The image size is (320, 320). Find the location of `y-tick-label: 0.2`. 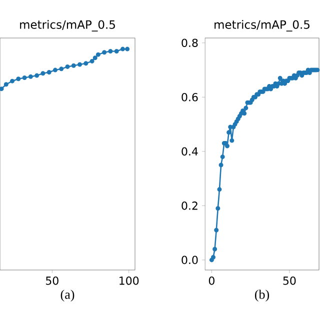

y-tick-label: 0.2 is located at coordinates (190, 206).